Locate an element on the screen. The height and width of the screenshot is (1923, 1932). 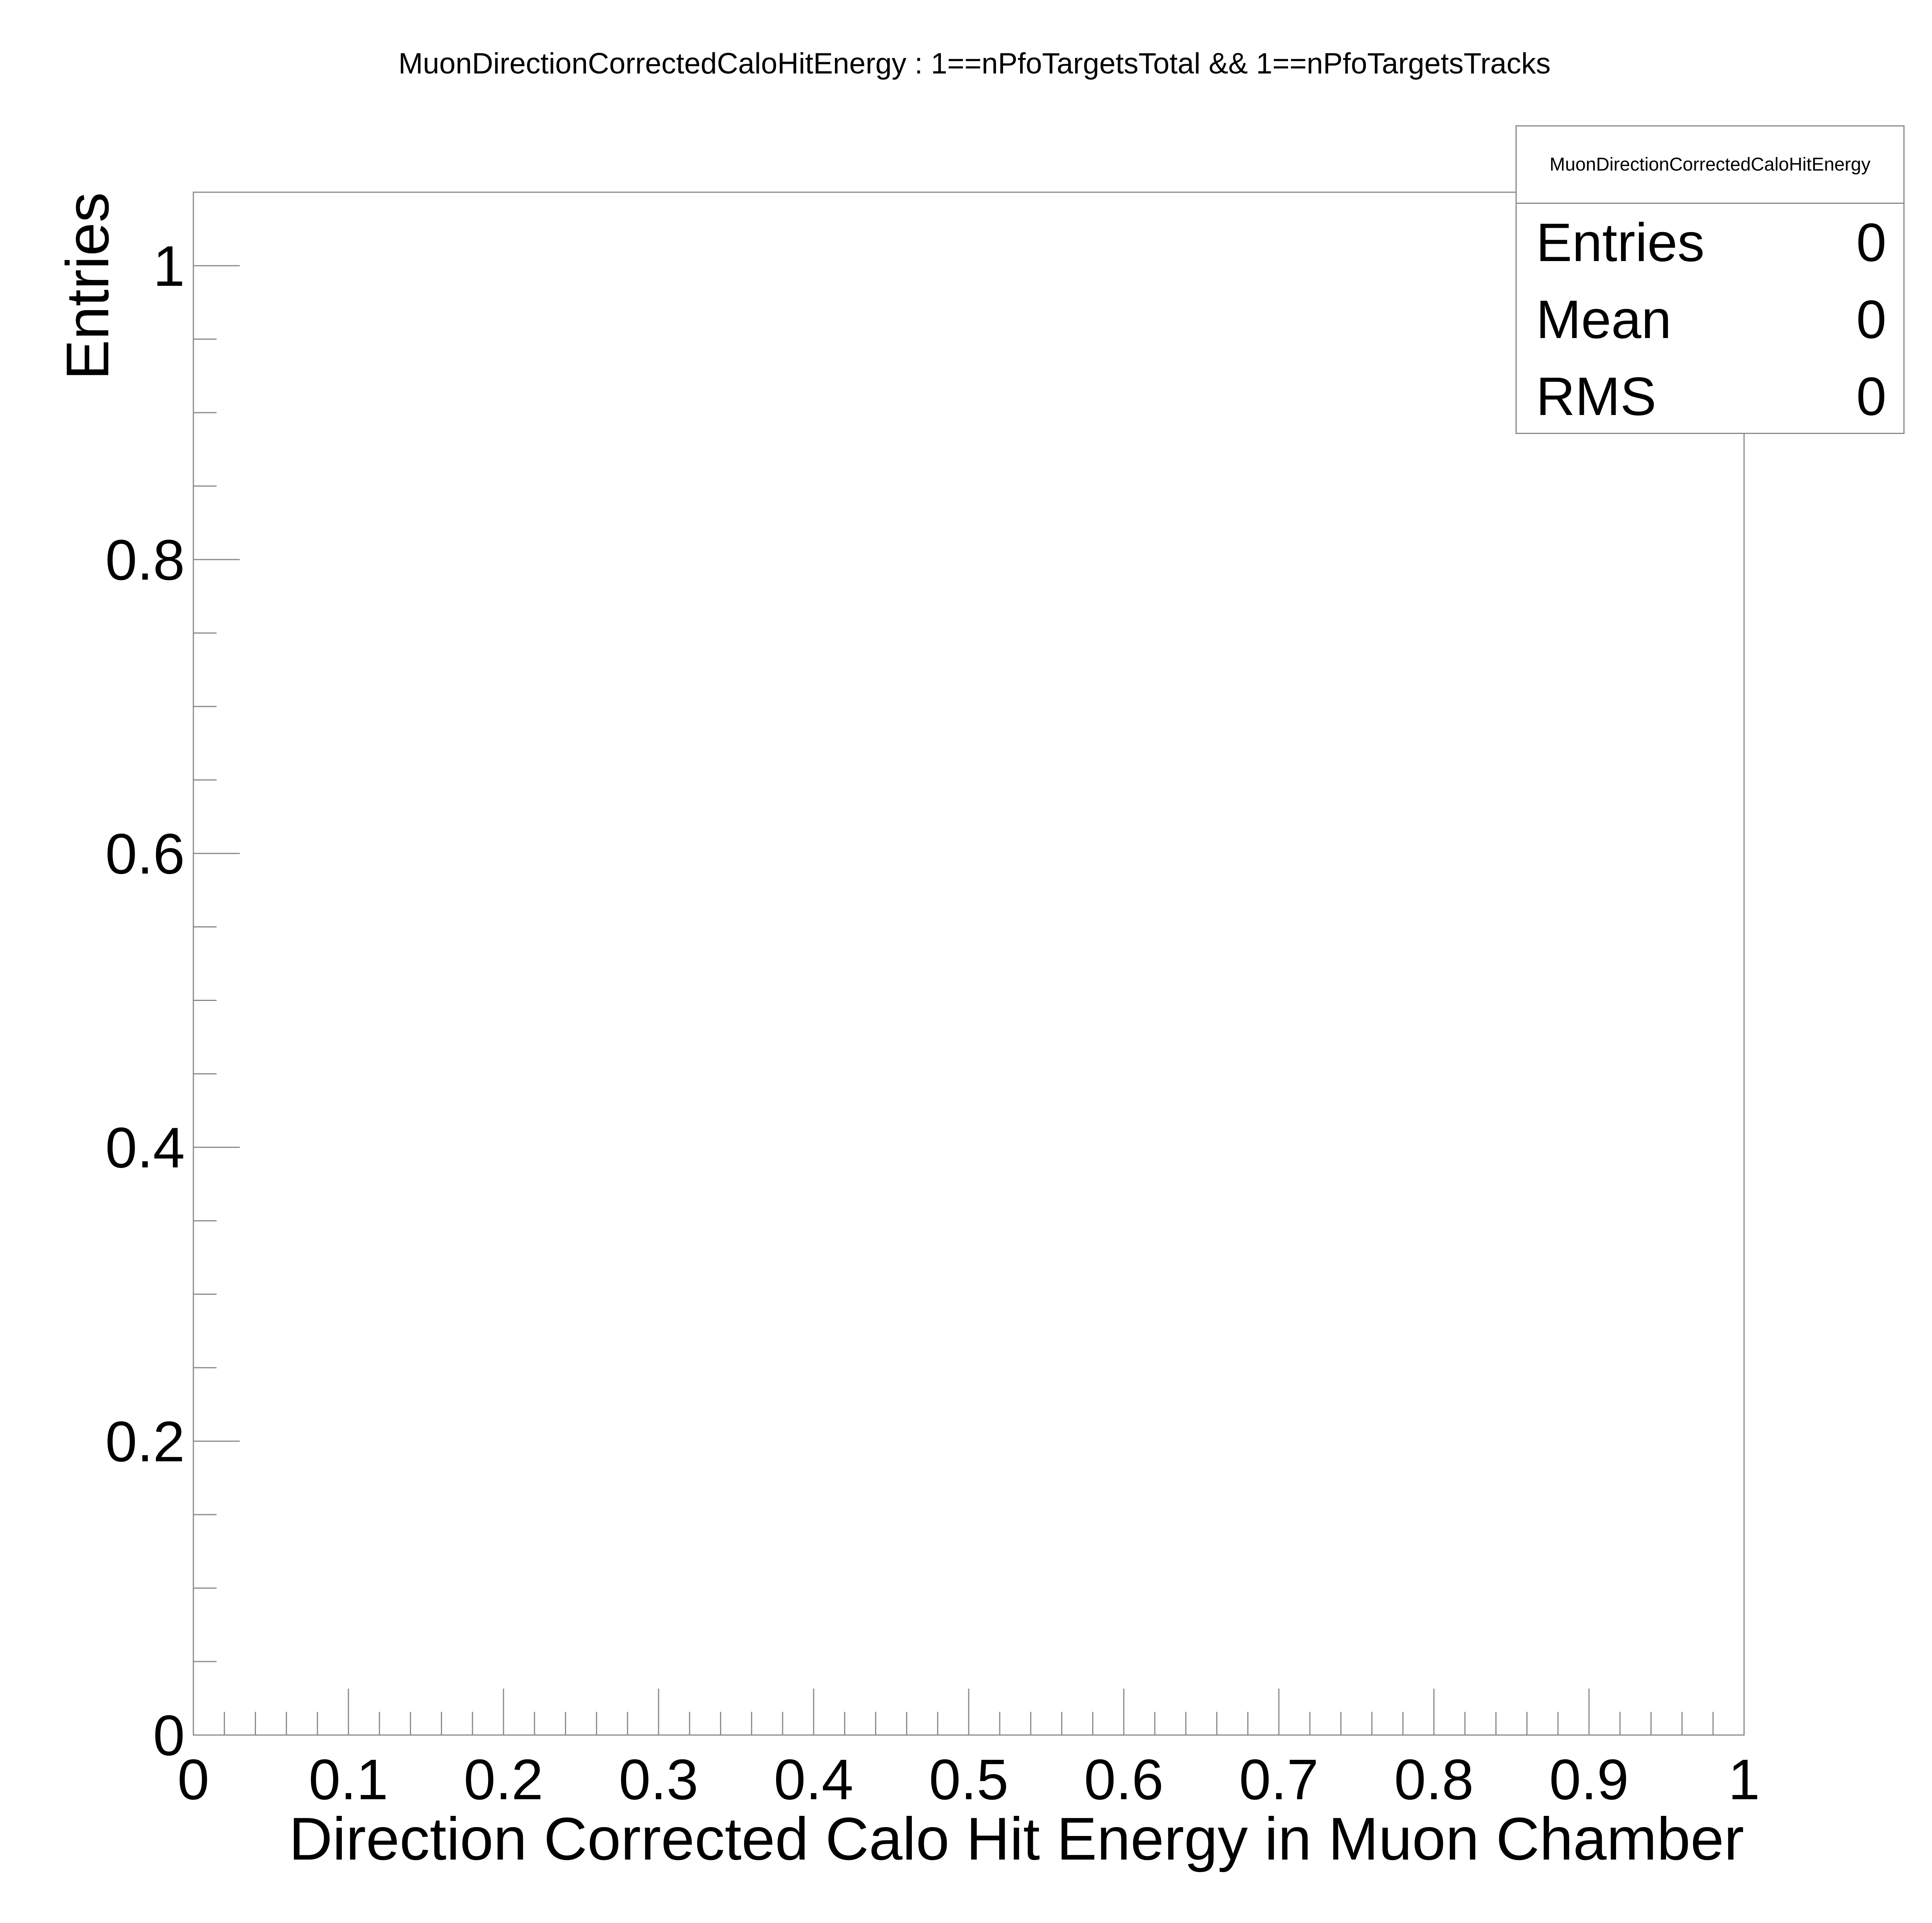
y-tick-label: 0.4 is located at coordinates (145, 1148).